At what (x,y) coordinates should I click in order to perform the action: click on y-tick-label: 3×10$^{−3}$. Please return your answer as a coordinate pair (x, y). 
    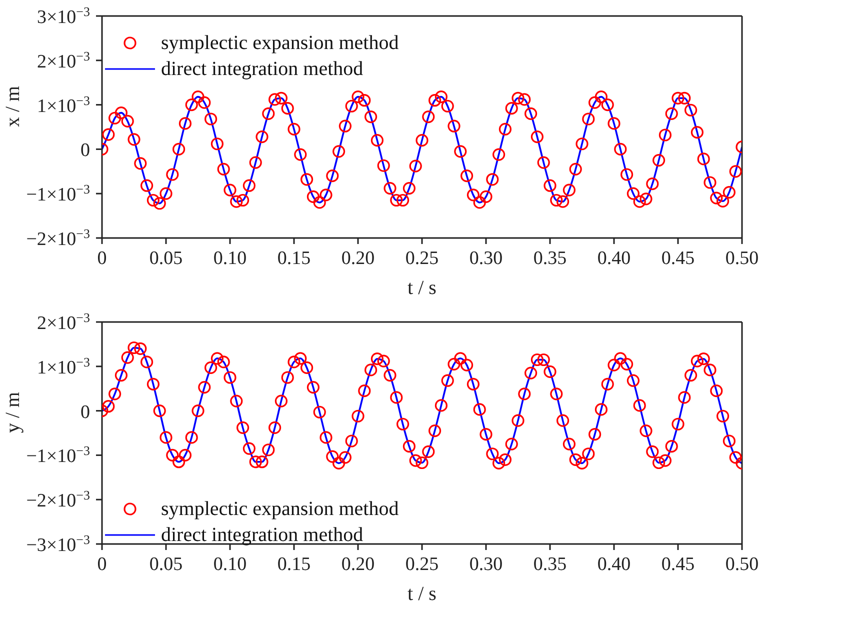
    Looking at the image, I should click on (63, 16).